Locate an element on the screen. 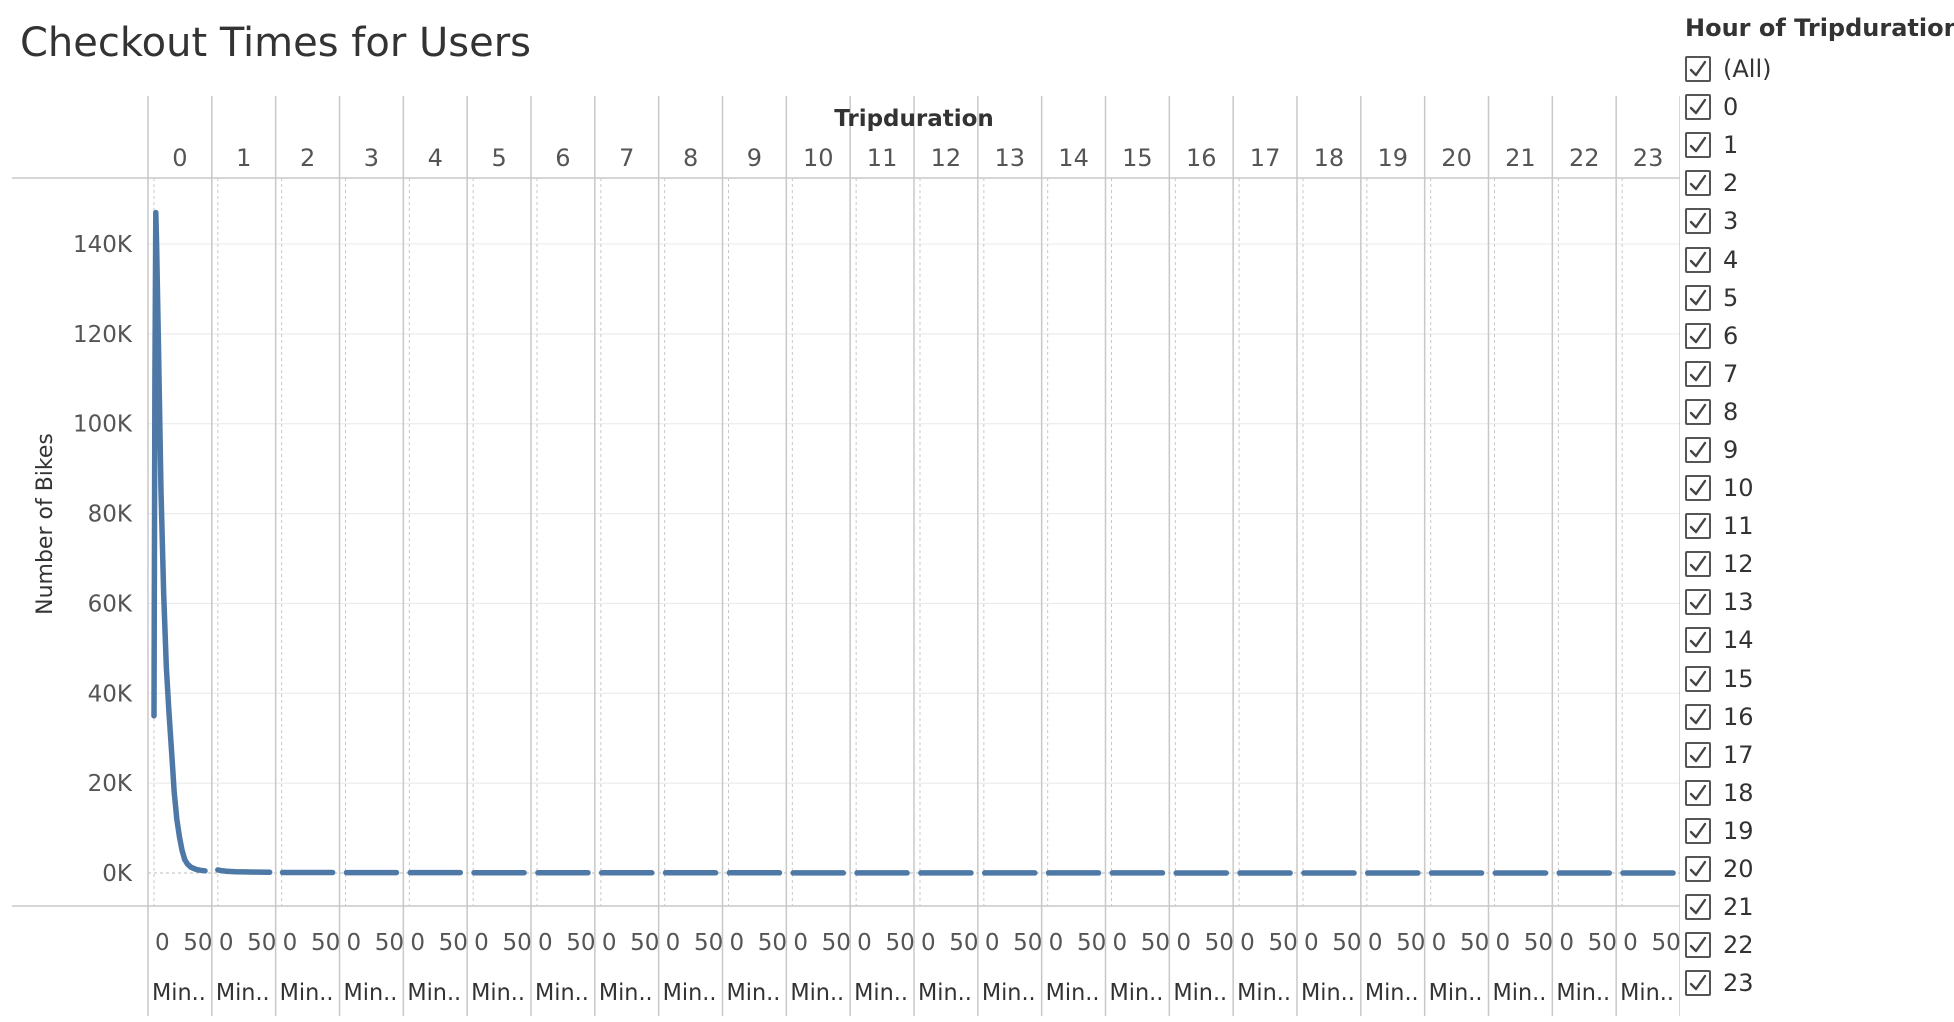 Image resolution: width=1954 pixels, height=1022 pixels. filter-option-14: 14 is located at coordinates (1815, 640).